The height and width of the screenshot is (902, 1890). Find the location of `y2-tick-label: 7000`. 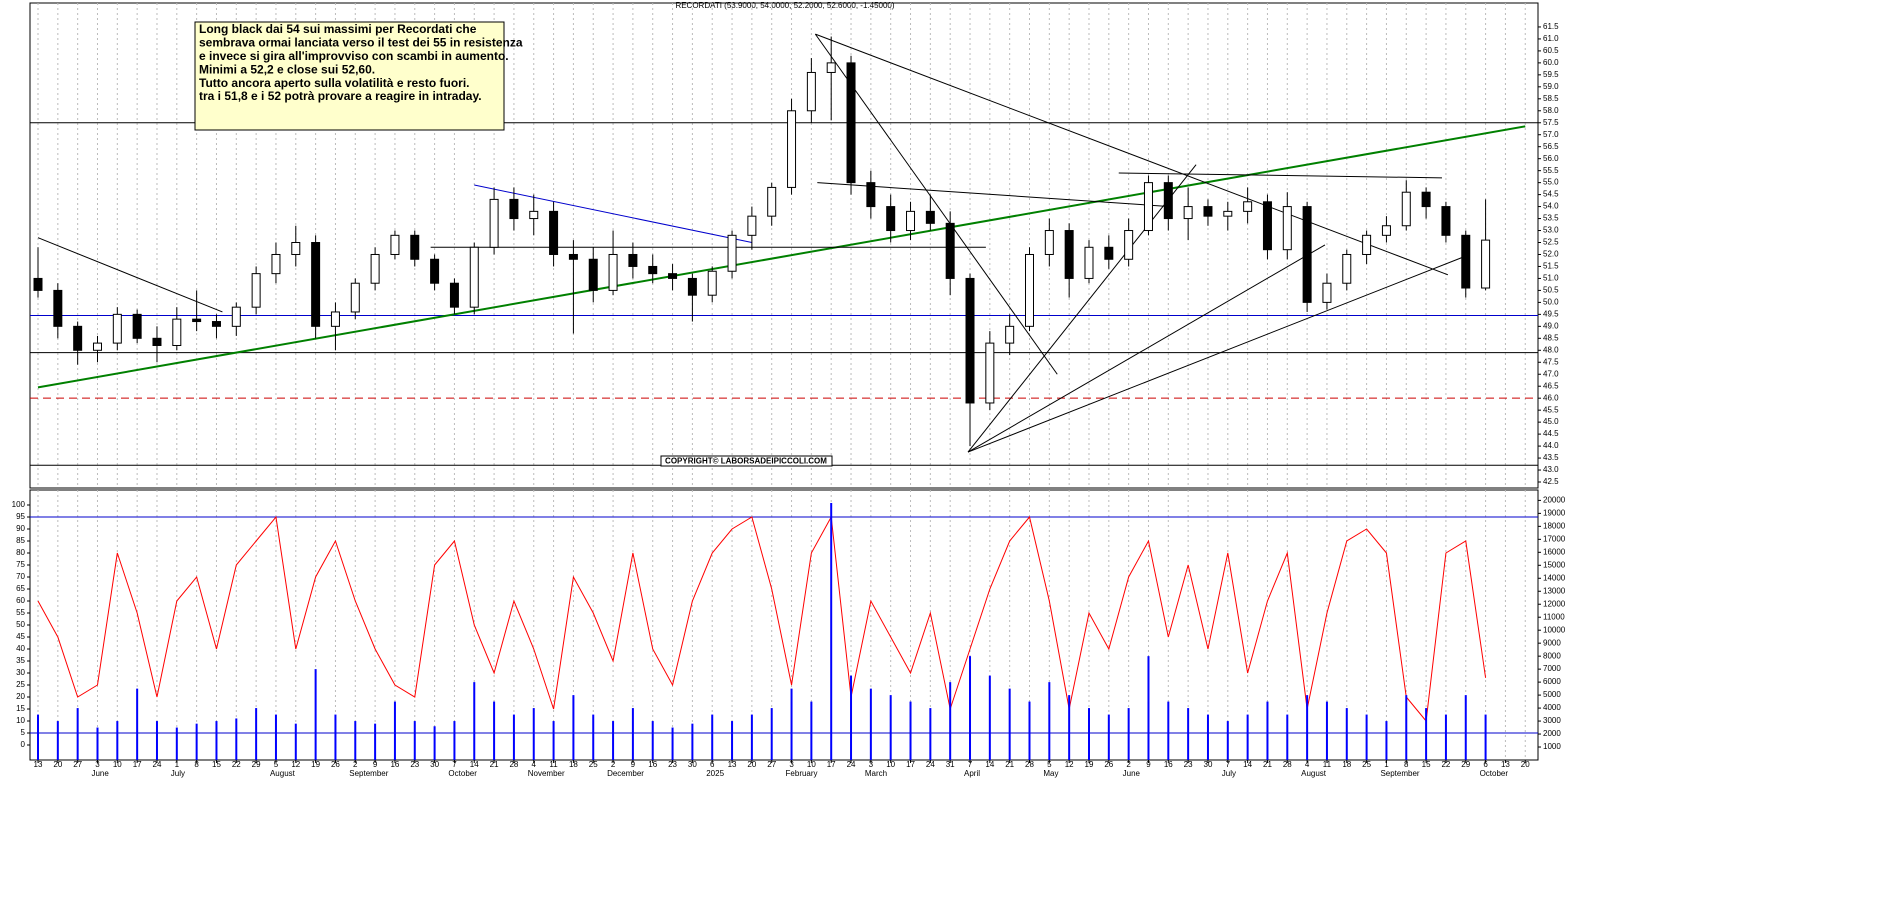

y2-tick-label: 7000 is located at coordinates (1552, 668).